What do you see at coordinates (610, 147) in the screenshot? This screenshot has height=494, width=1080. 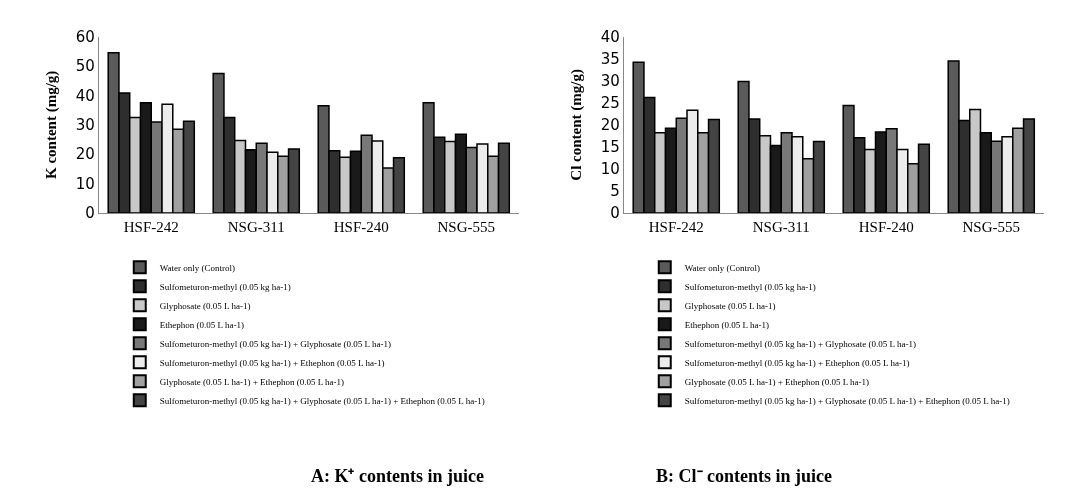 I see `y-tick-label: 15` at bounding box center [610, 147].